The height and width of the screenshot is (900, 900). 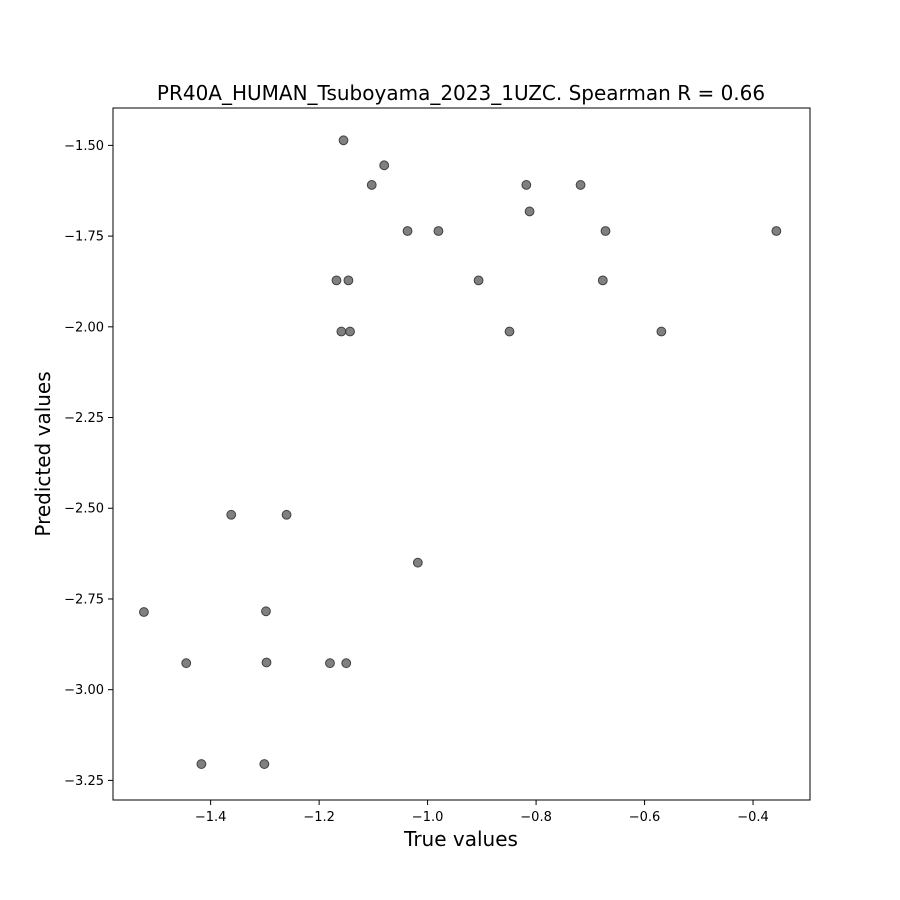 What do you see at coordinates (84, 237) in the screenshot?
I see `y-tick-label: −1.75` at bounding box center [84, 237].